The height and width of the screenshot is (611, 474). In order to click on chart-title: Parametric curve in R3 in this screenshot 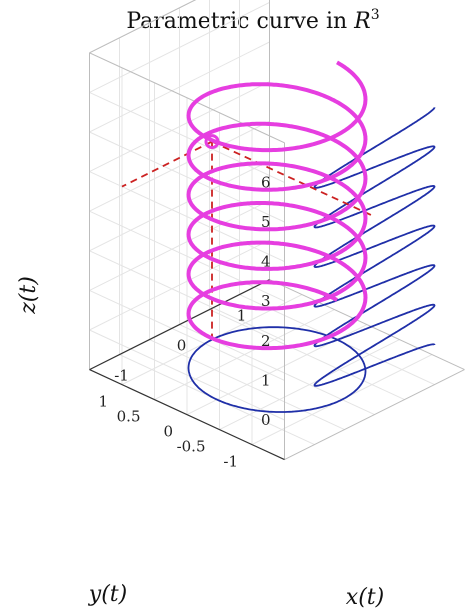, I will do `click(252, 20)`.